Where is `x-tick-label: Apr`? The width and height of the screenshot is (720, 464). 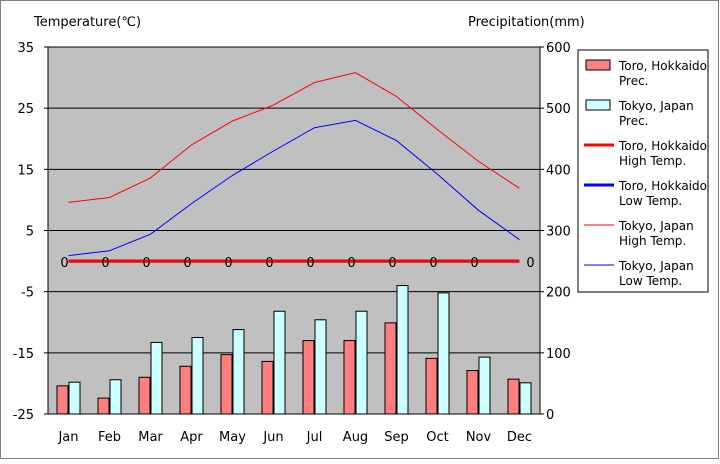 x-tick-label: Apr is located at coordinates (191, 437).